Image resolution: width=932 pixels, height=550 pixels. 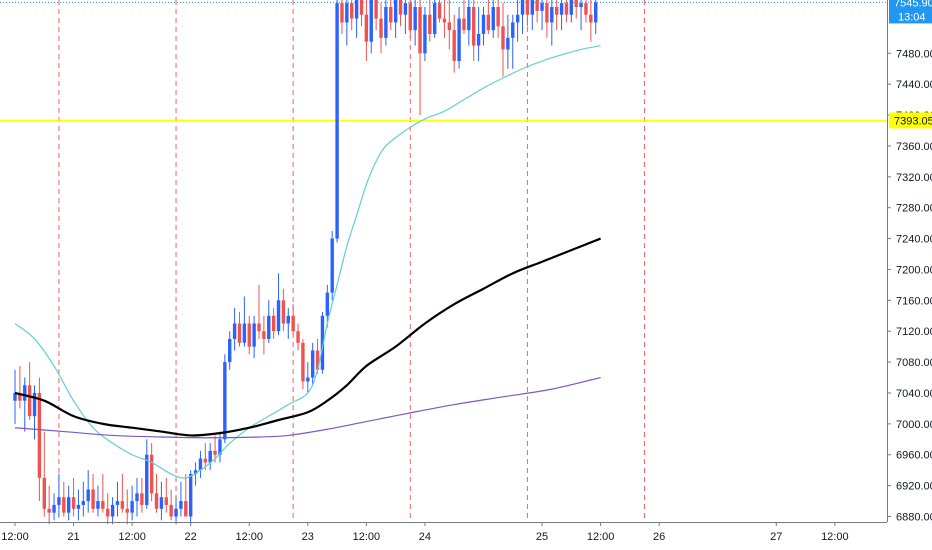 What do you see at coordinates (73, 537) in the screenshot?
I see `time-tick-label: 21` at bounding box center [73, 537].